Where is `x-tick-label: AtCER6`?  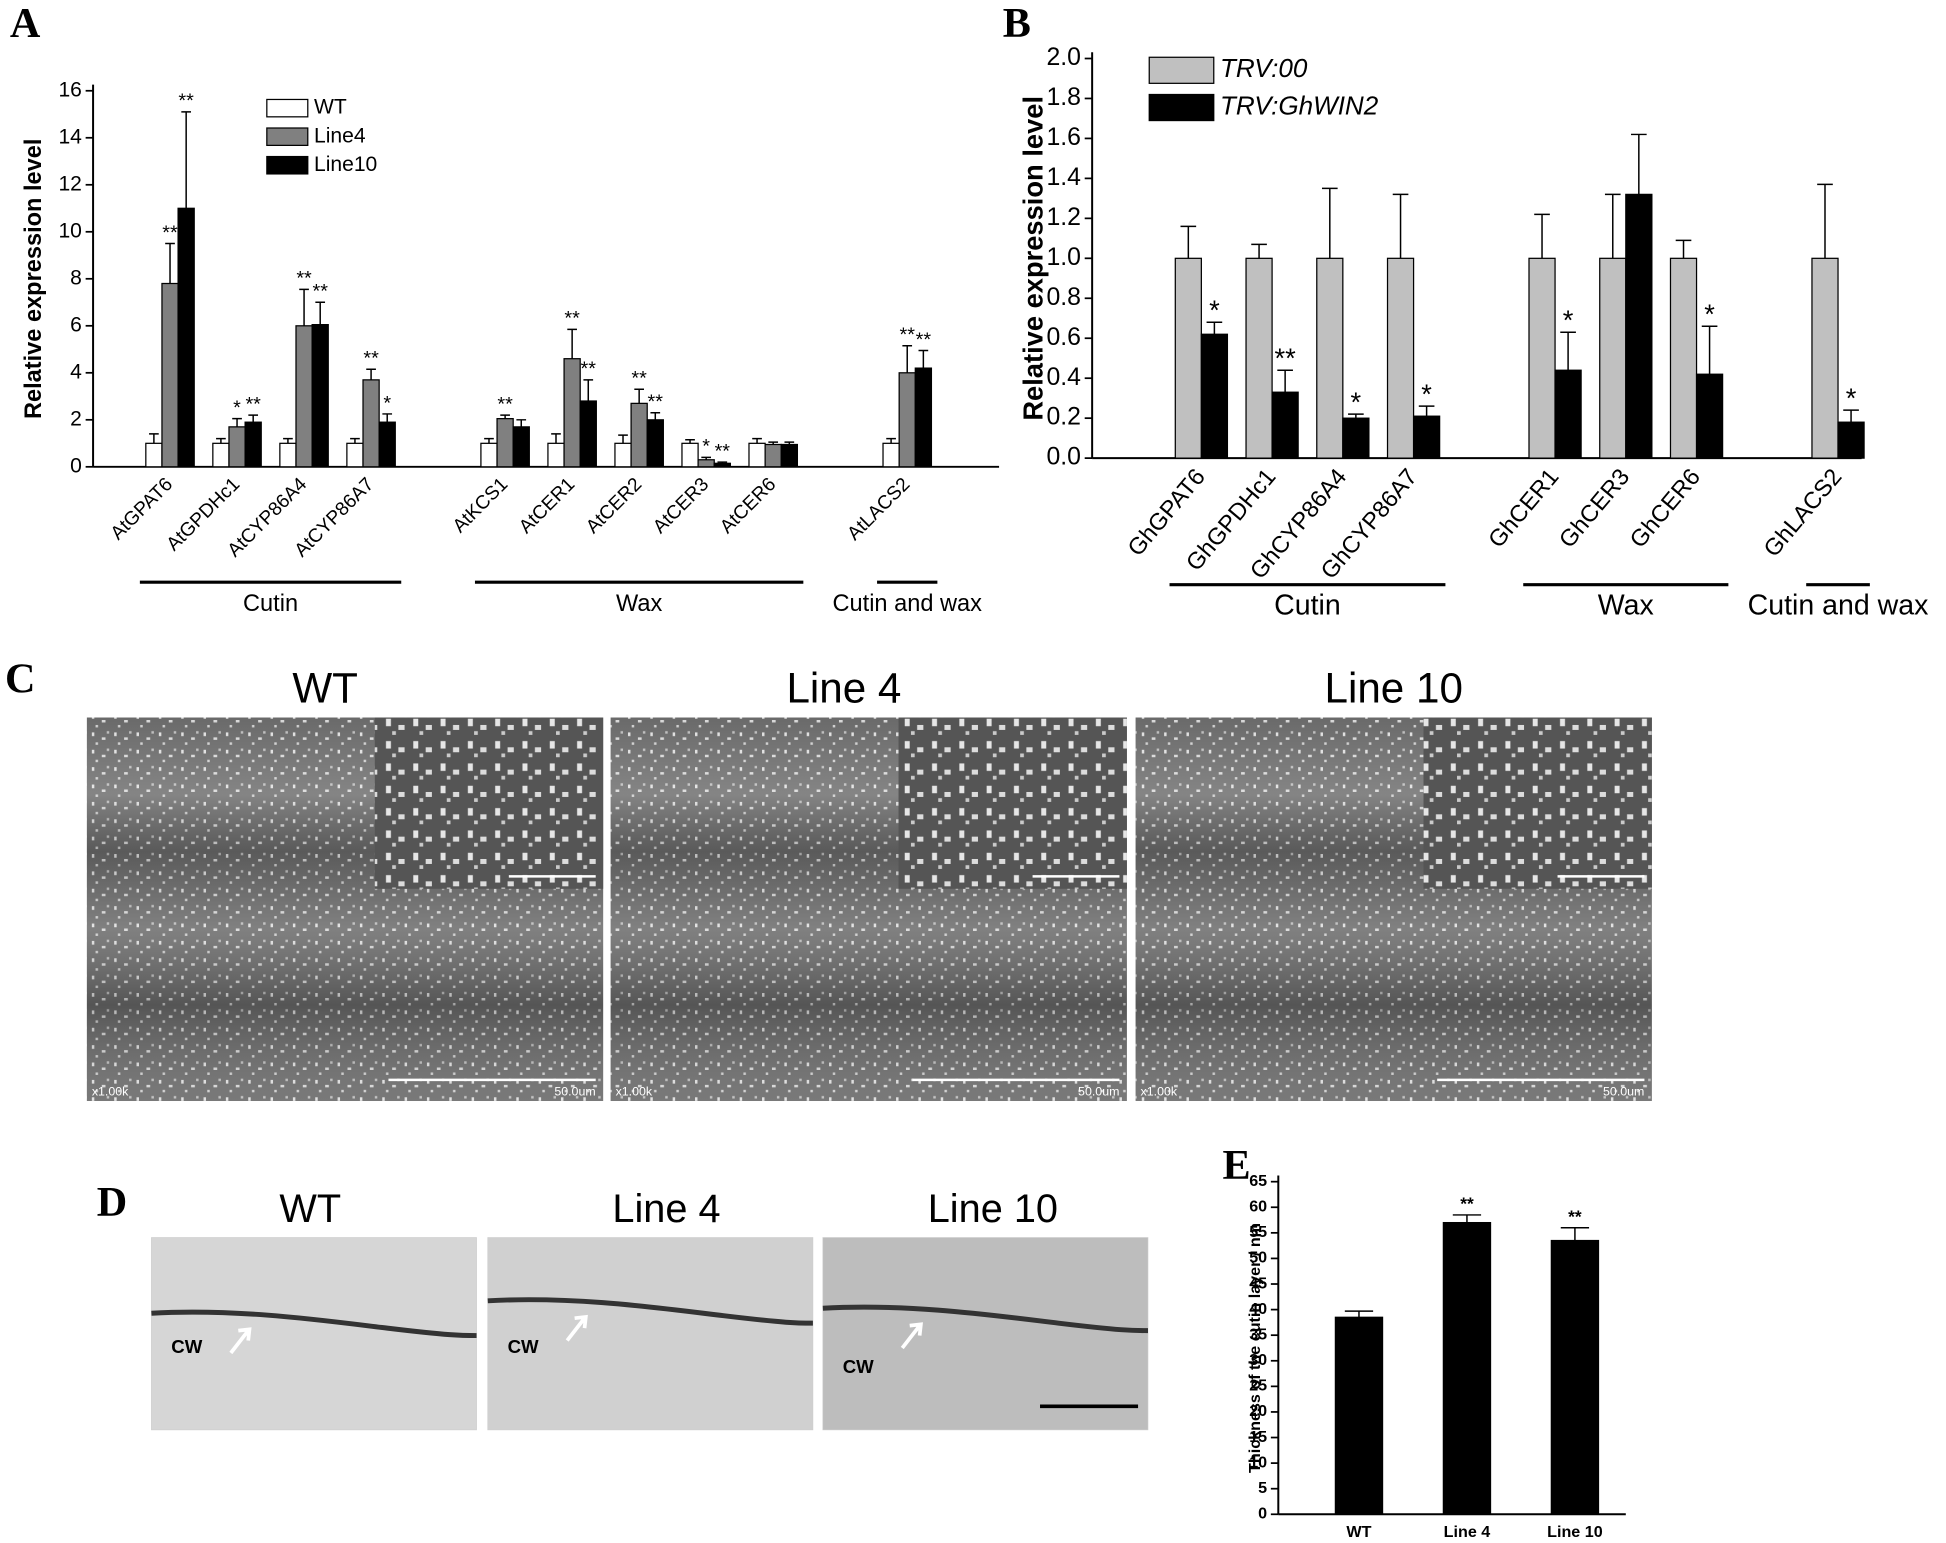 x-tick-label: AtCER6 is located at coordinates (748, 506).